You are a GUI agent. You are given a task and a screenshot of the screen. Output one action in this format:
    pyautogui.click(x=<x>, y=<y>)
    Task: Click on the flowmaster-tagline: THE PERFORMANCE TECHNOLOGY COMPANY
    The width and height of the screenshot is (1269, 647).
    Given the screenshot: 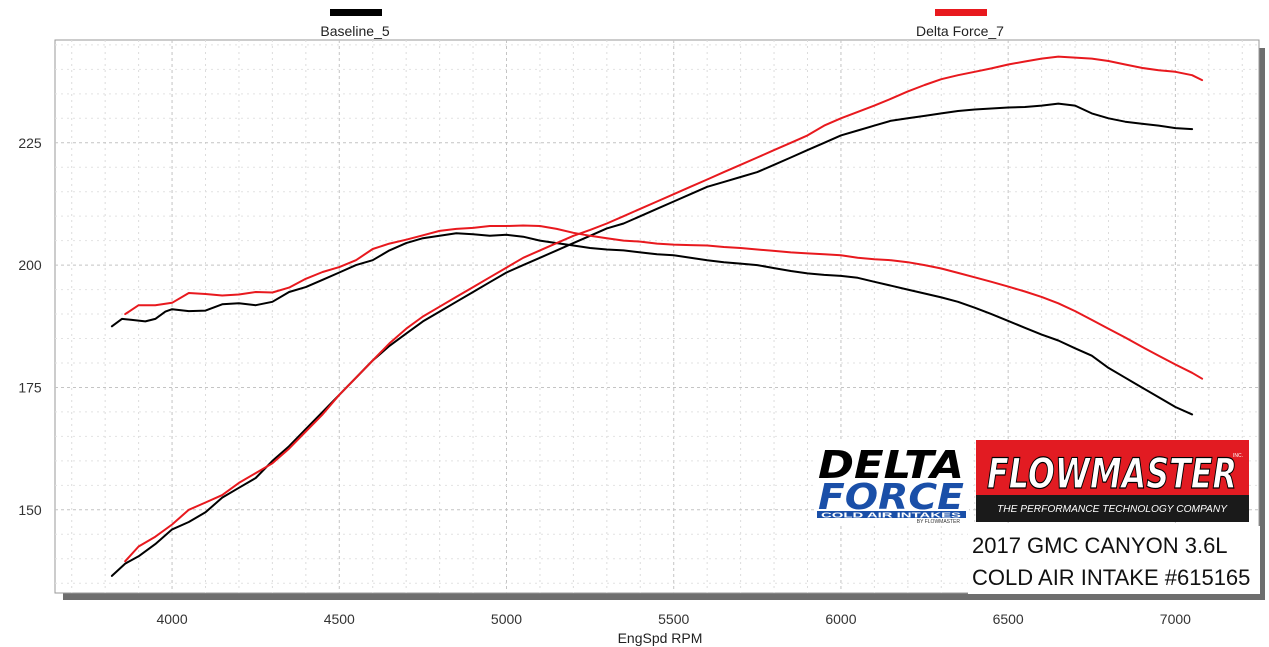 What is the action you would take?
    pyautogui.click(x=1112, y=509)
    